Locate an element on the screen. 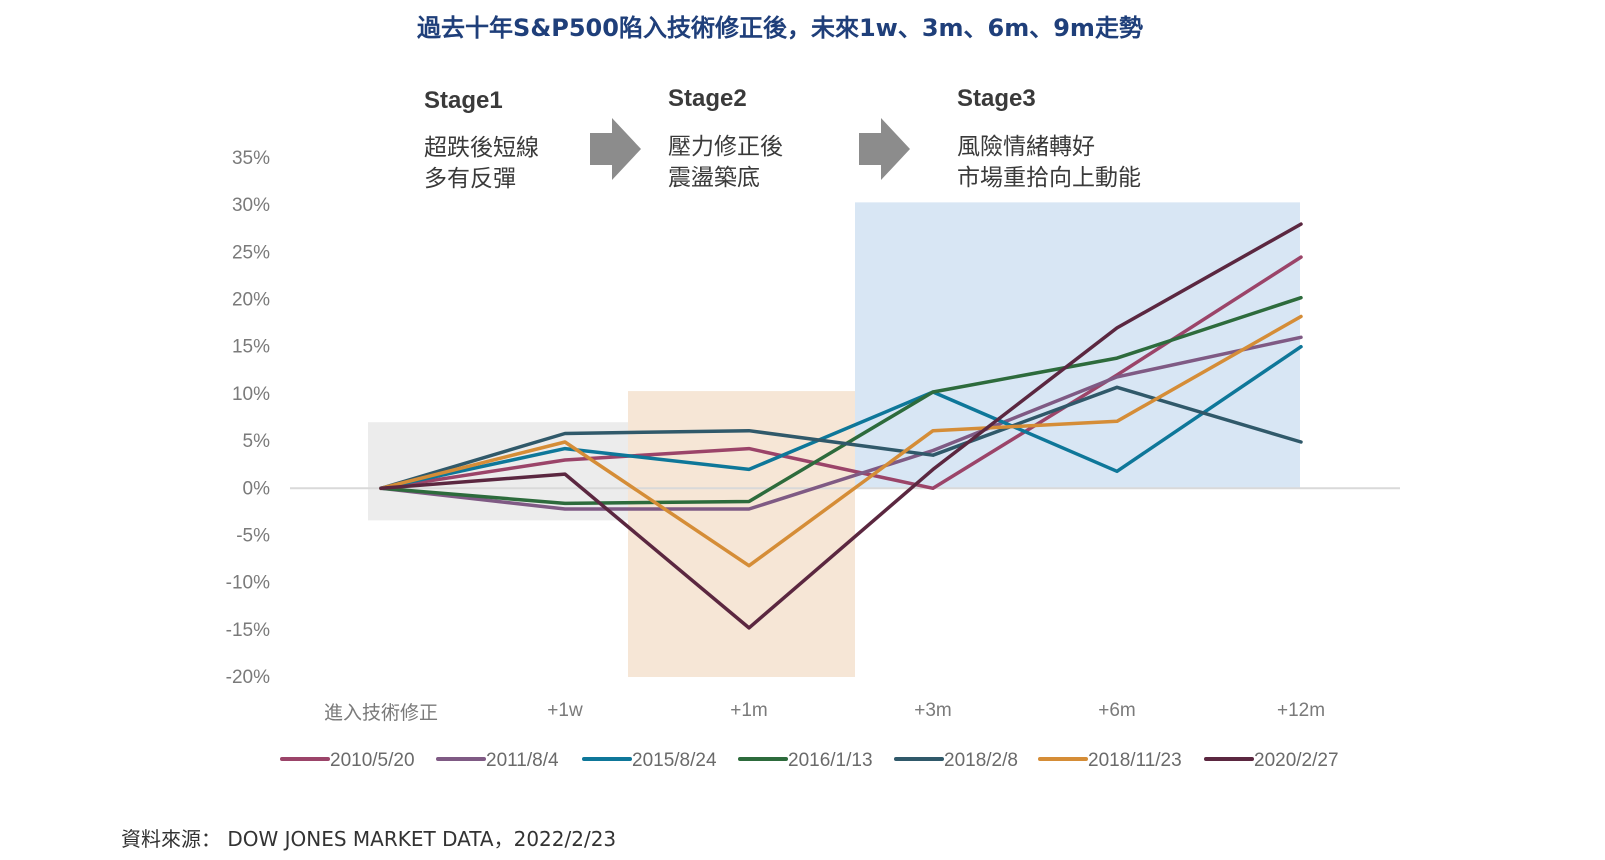 Image resolution: width=1605 pixels, height=860 pixels. stage-3-title: Stage3 is located at coordinates (996, 98).